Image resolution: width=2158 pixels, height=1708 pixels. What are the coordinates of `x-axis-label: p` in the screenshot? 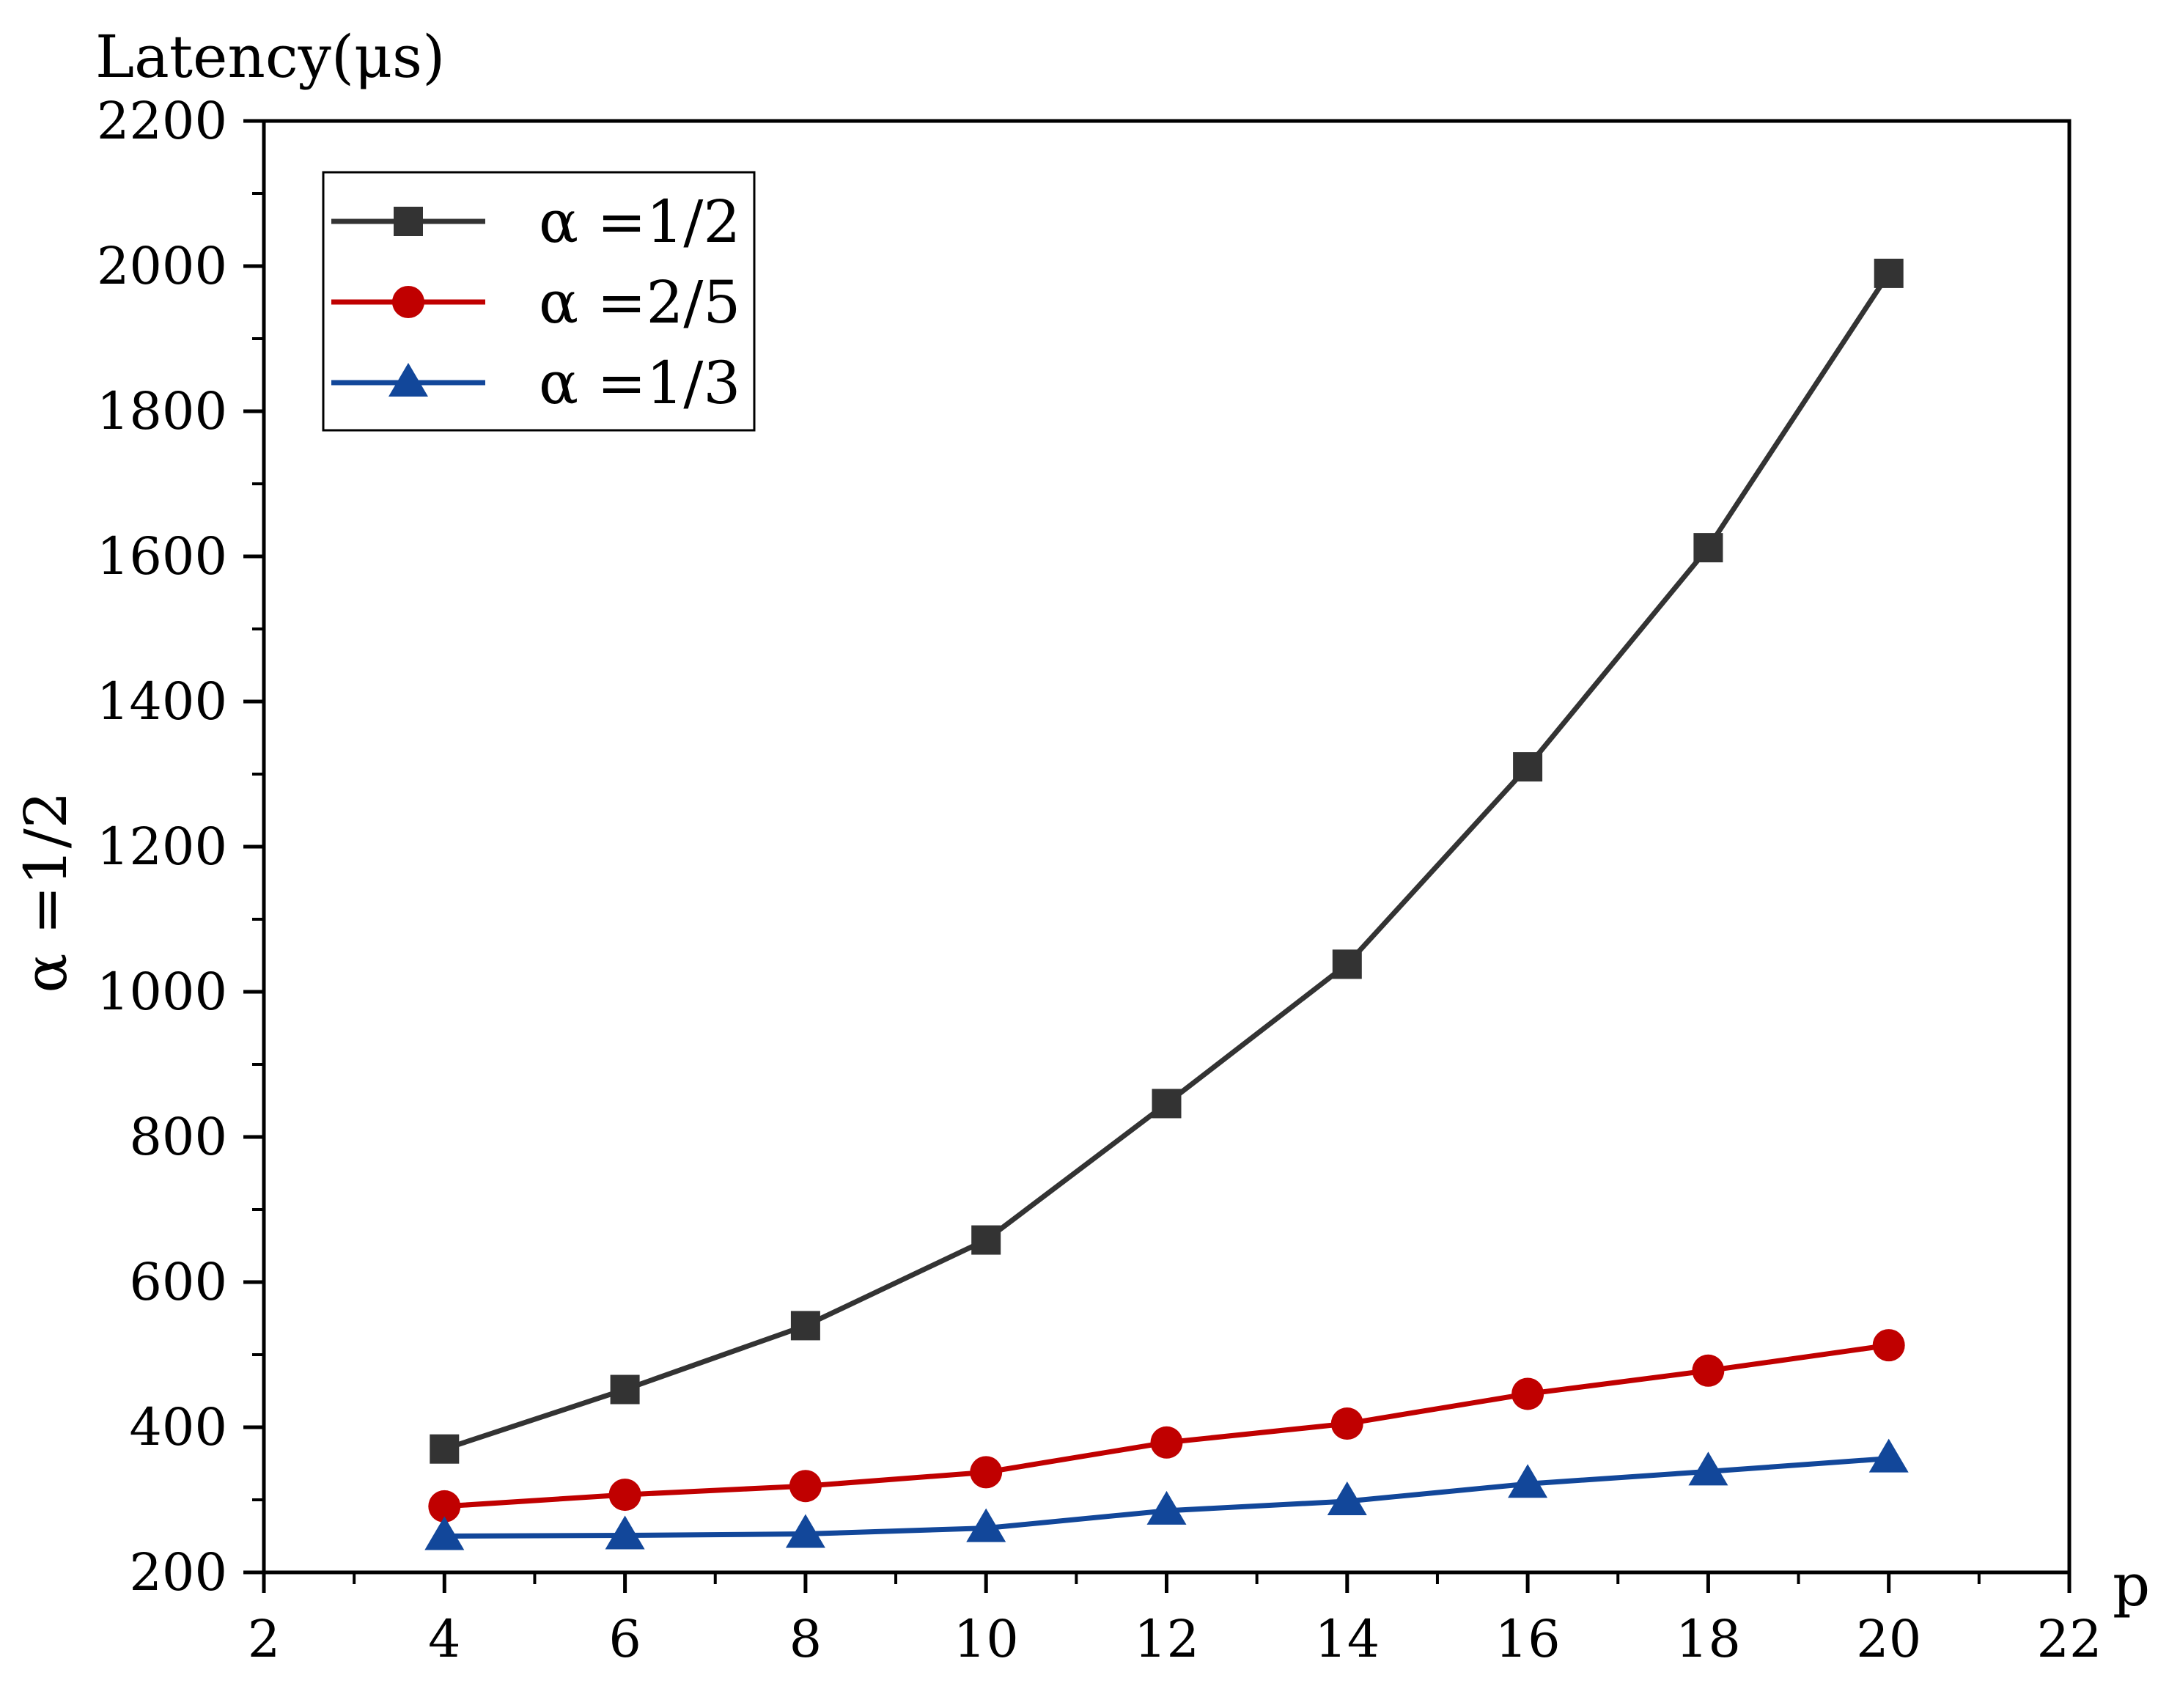 It's located at (2131, 1585).